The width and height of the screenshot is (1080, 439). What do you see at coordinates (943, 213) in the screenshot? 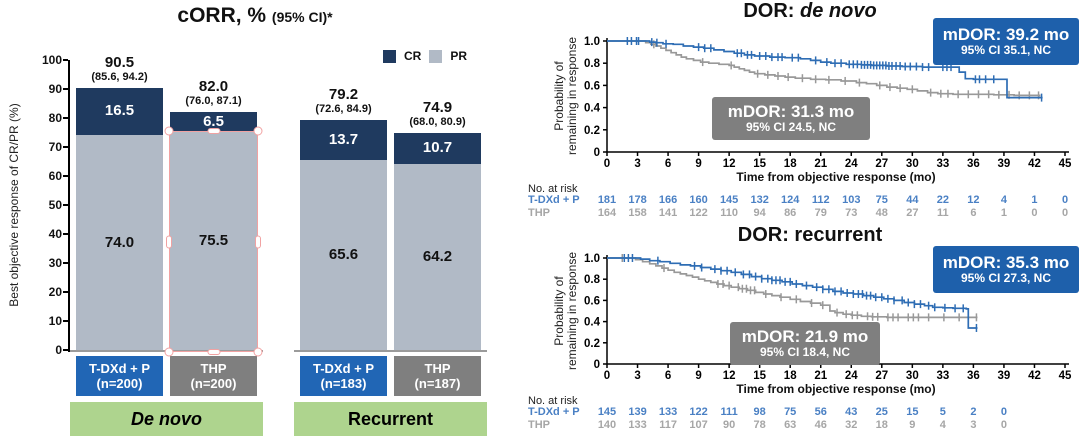
I see `risk-cell: 11` at bounding box center [943, 213].